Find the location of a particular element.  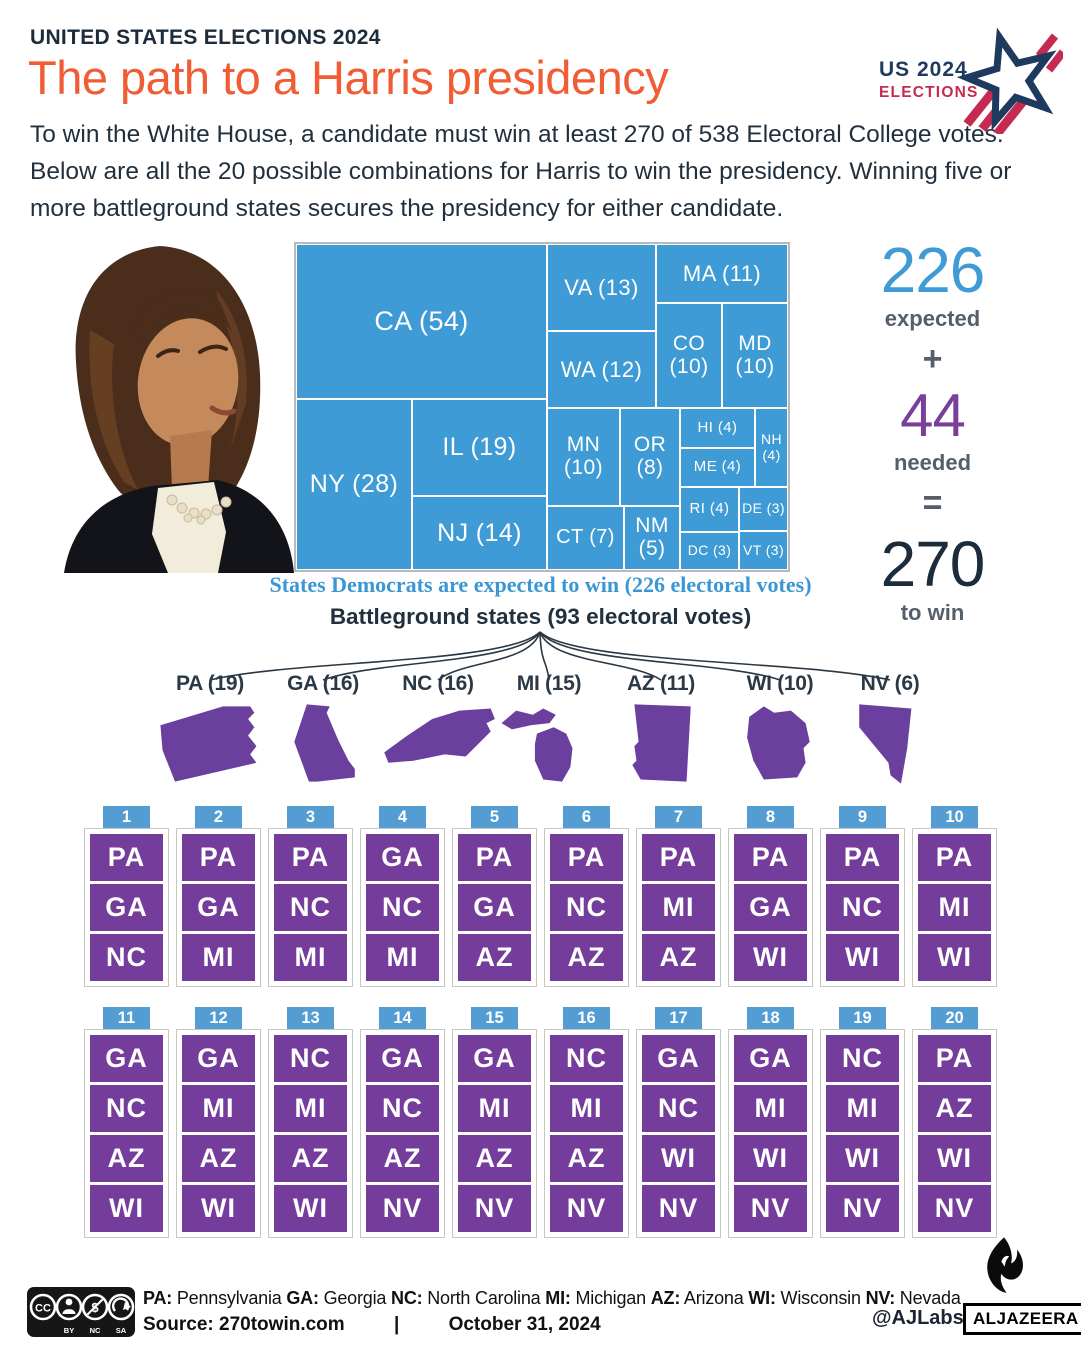

expected-label: expected is located at coordinates (932, 318).